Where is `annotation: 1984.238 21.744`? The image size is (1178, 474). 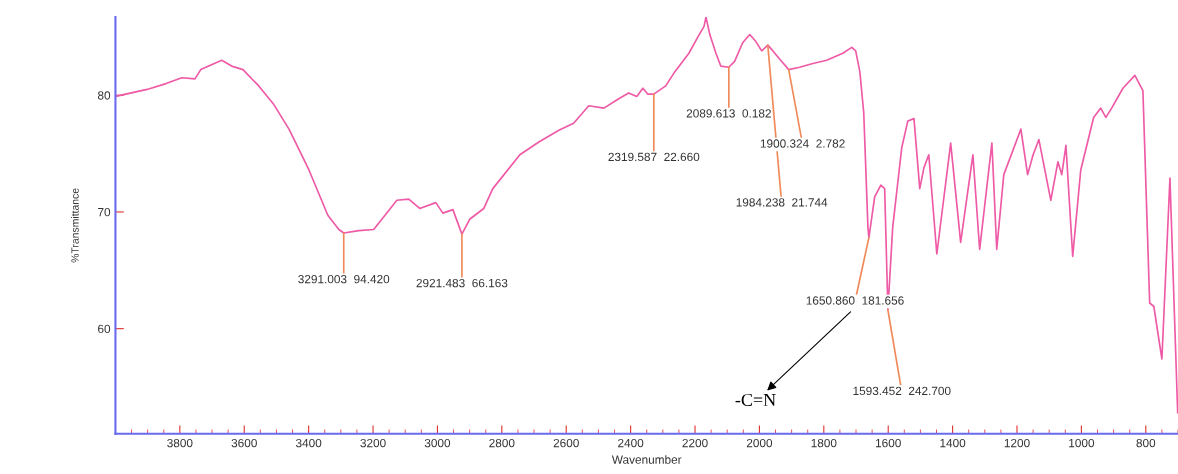
annotation: 1984.238 21.744 is located at coordinates (782, 202).